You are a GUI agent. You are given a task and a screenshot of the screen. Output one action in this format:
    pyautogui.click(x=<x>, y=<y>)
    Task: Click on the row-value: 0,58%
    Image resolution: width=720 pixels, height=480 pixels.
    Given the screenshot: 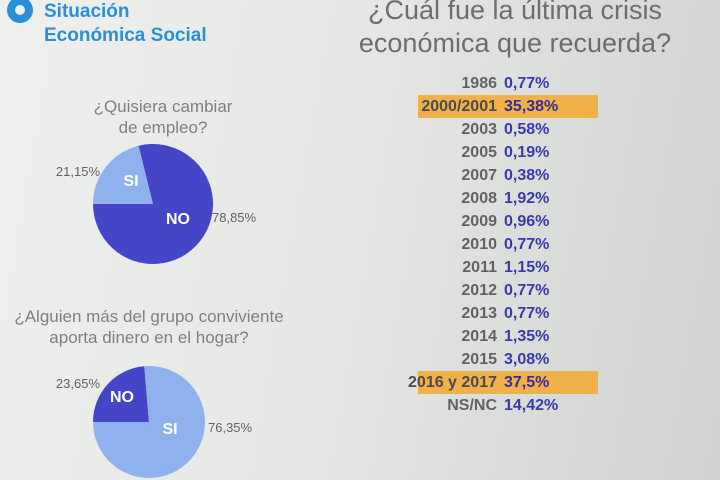 What is the action you would take?
    pyautogui.click(x=527, y=129)
    